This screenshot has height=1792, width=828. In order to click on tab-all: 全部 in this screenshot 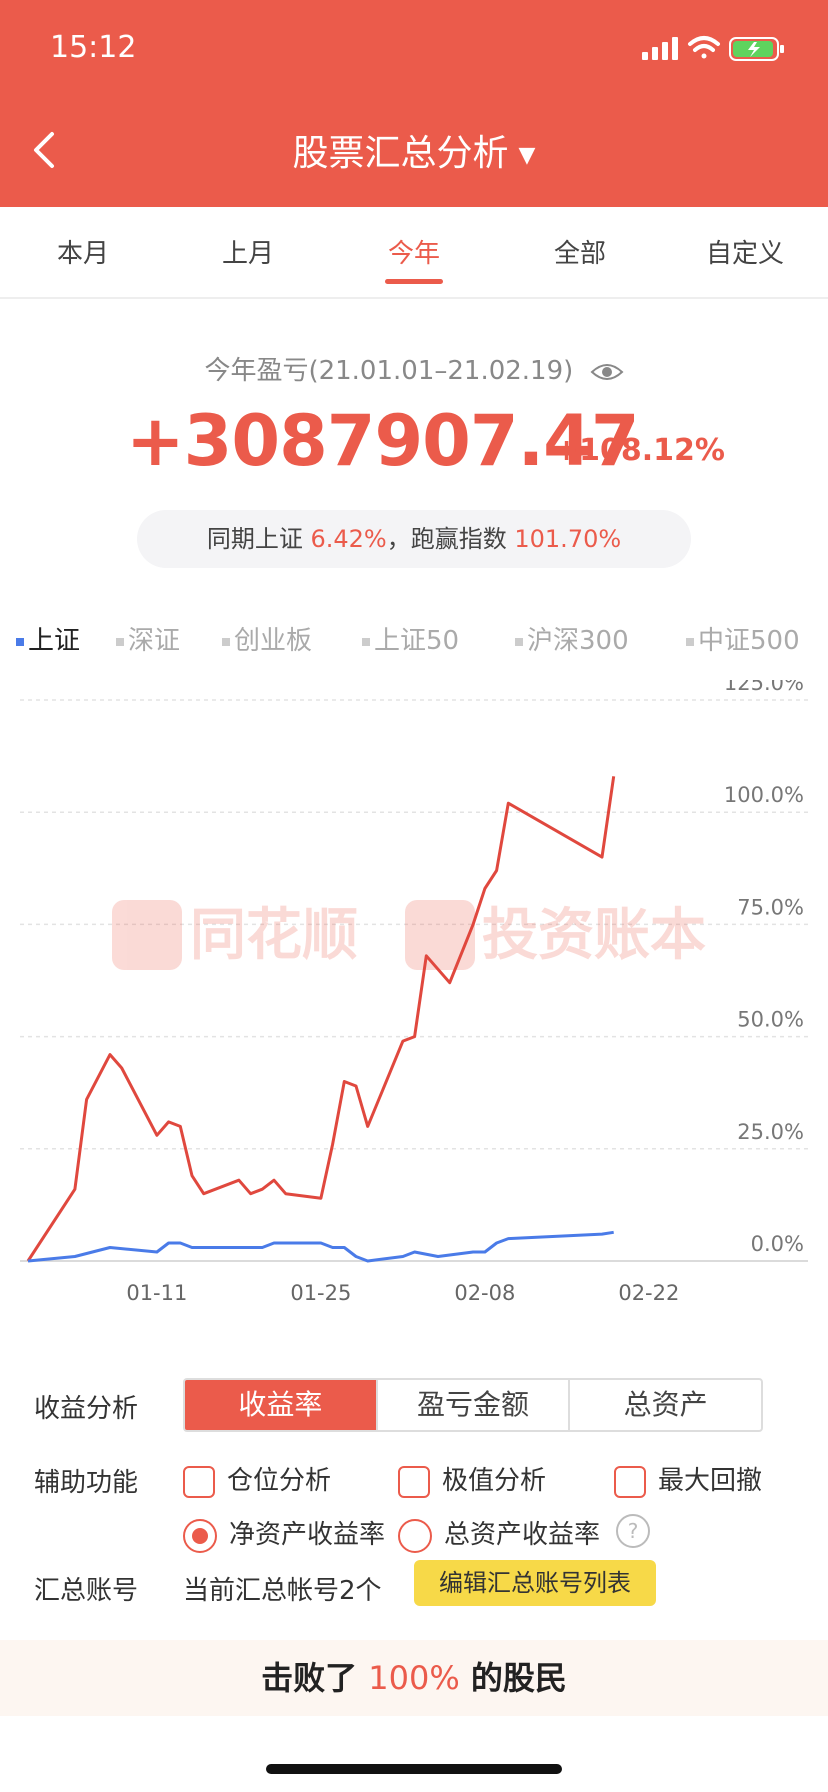, I will do `click(580, 254)`.